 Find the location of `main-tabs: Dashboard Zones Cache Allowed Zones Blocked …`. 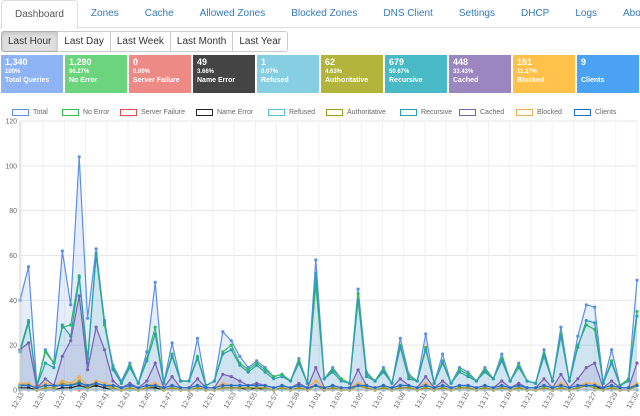

main-tabs: Dashboard Zones Cache Allowed Zones Blocked … is located at coordinates (320, 14).